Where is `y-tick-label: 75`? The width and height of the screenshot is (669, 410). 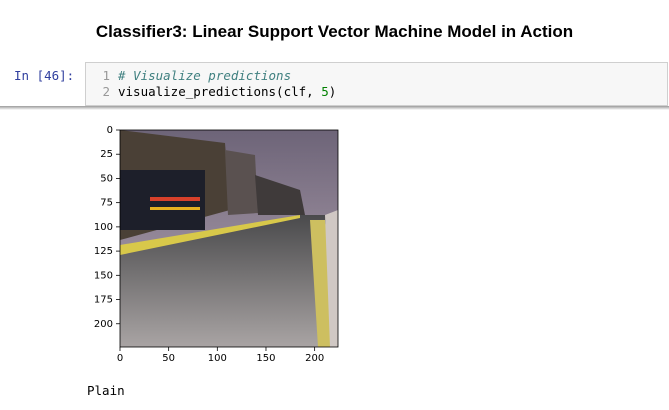 y-tick-label: 75 is located at coordinates (106, 203).